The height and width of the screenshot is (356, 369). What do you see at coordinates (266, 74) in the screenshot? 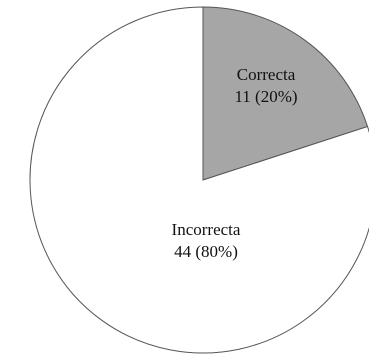
I see `slice-category-label: Correcta` at bounding box center [266, 74].